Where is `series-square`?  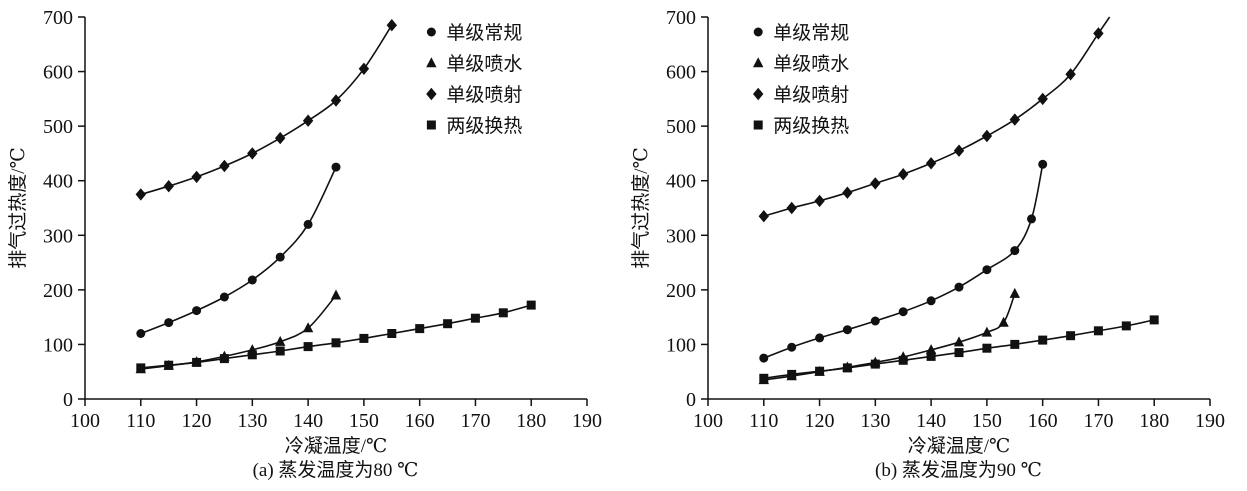
series-square is located at coordinates (336, 336).